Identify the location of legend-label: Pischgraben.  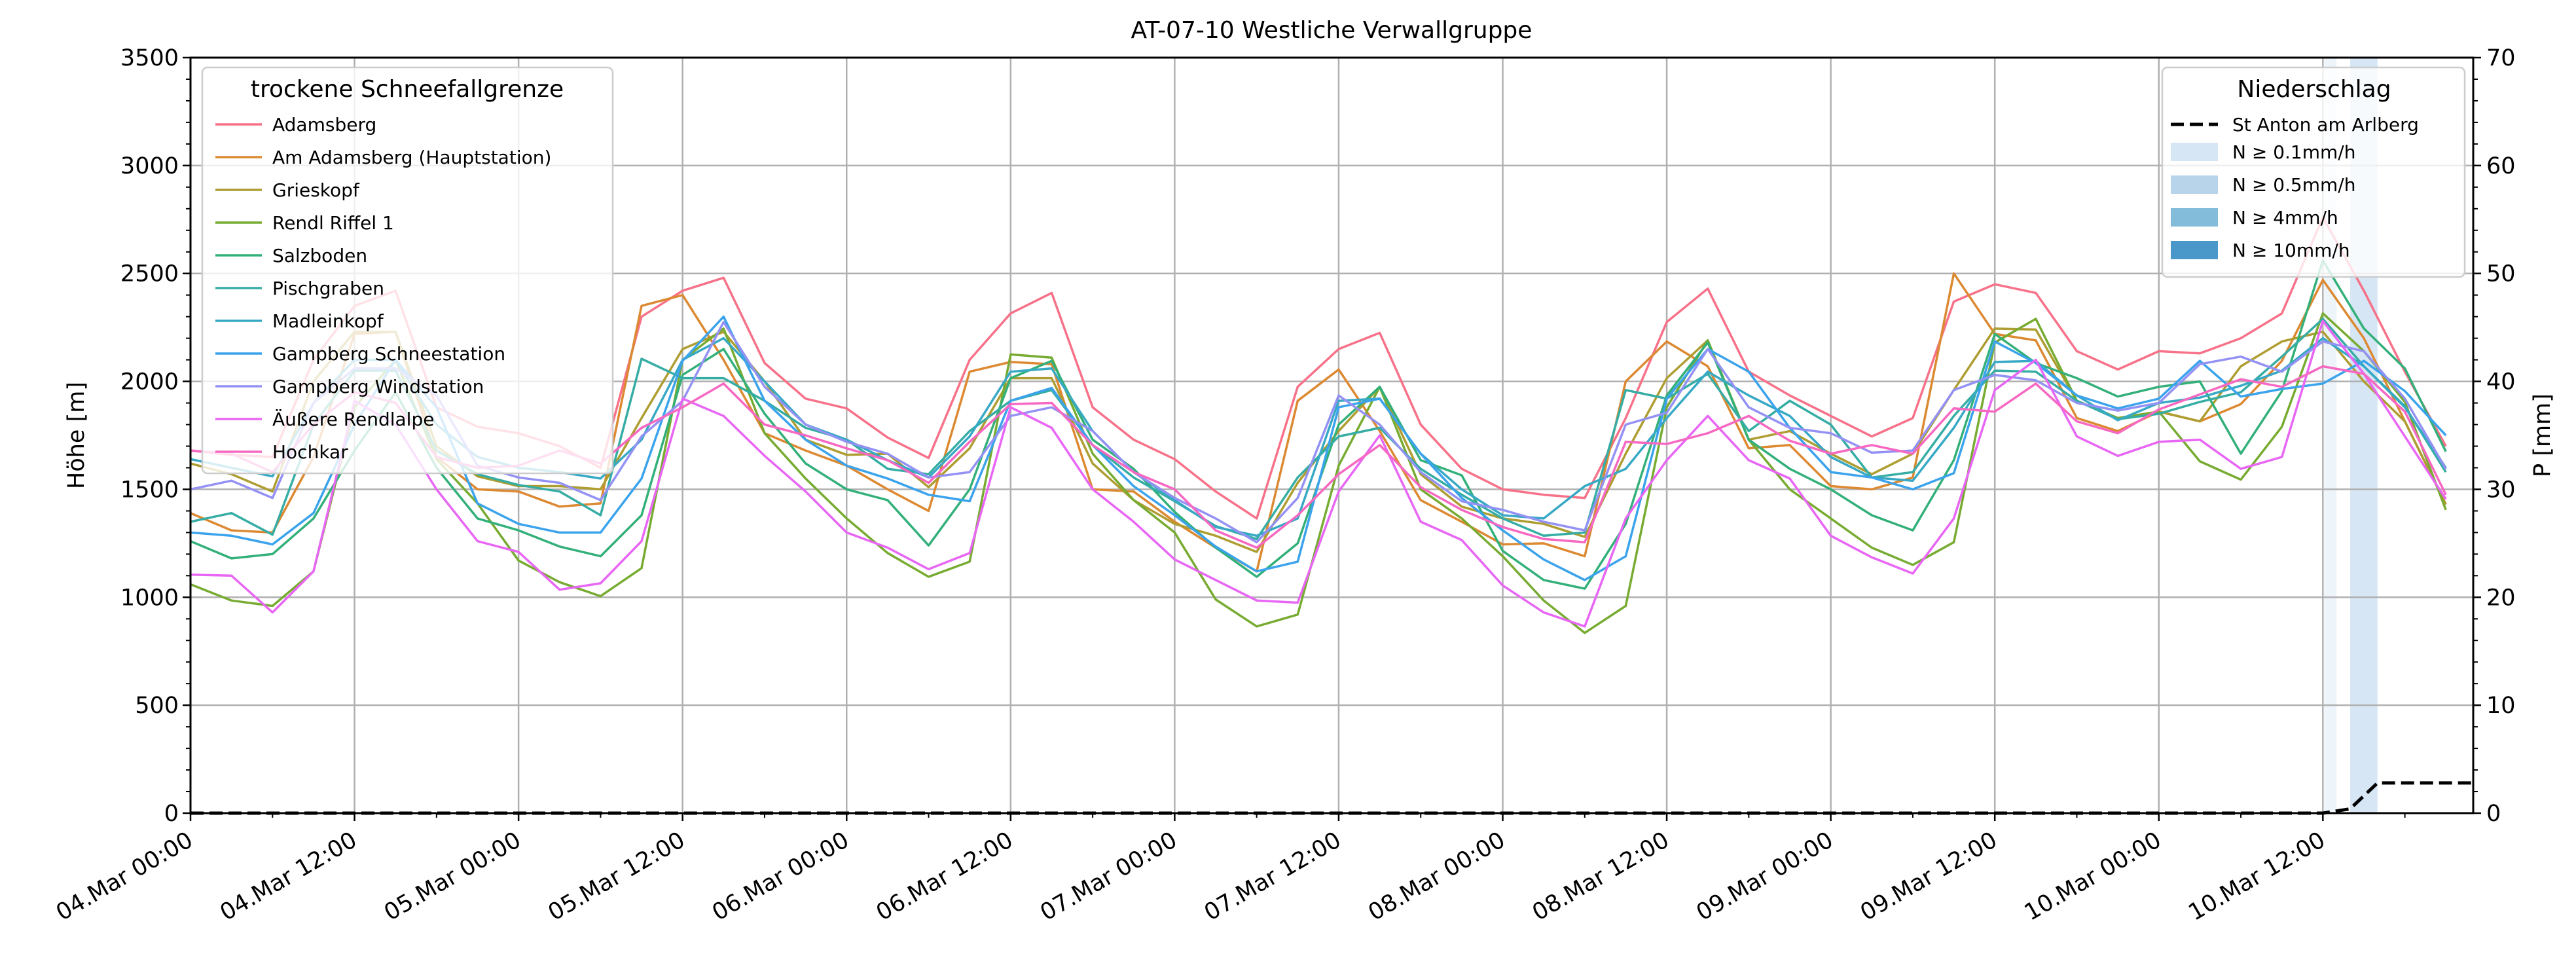
(328, 288).